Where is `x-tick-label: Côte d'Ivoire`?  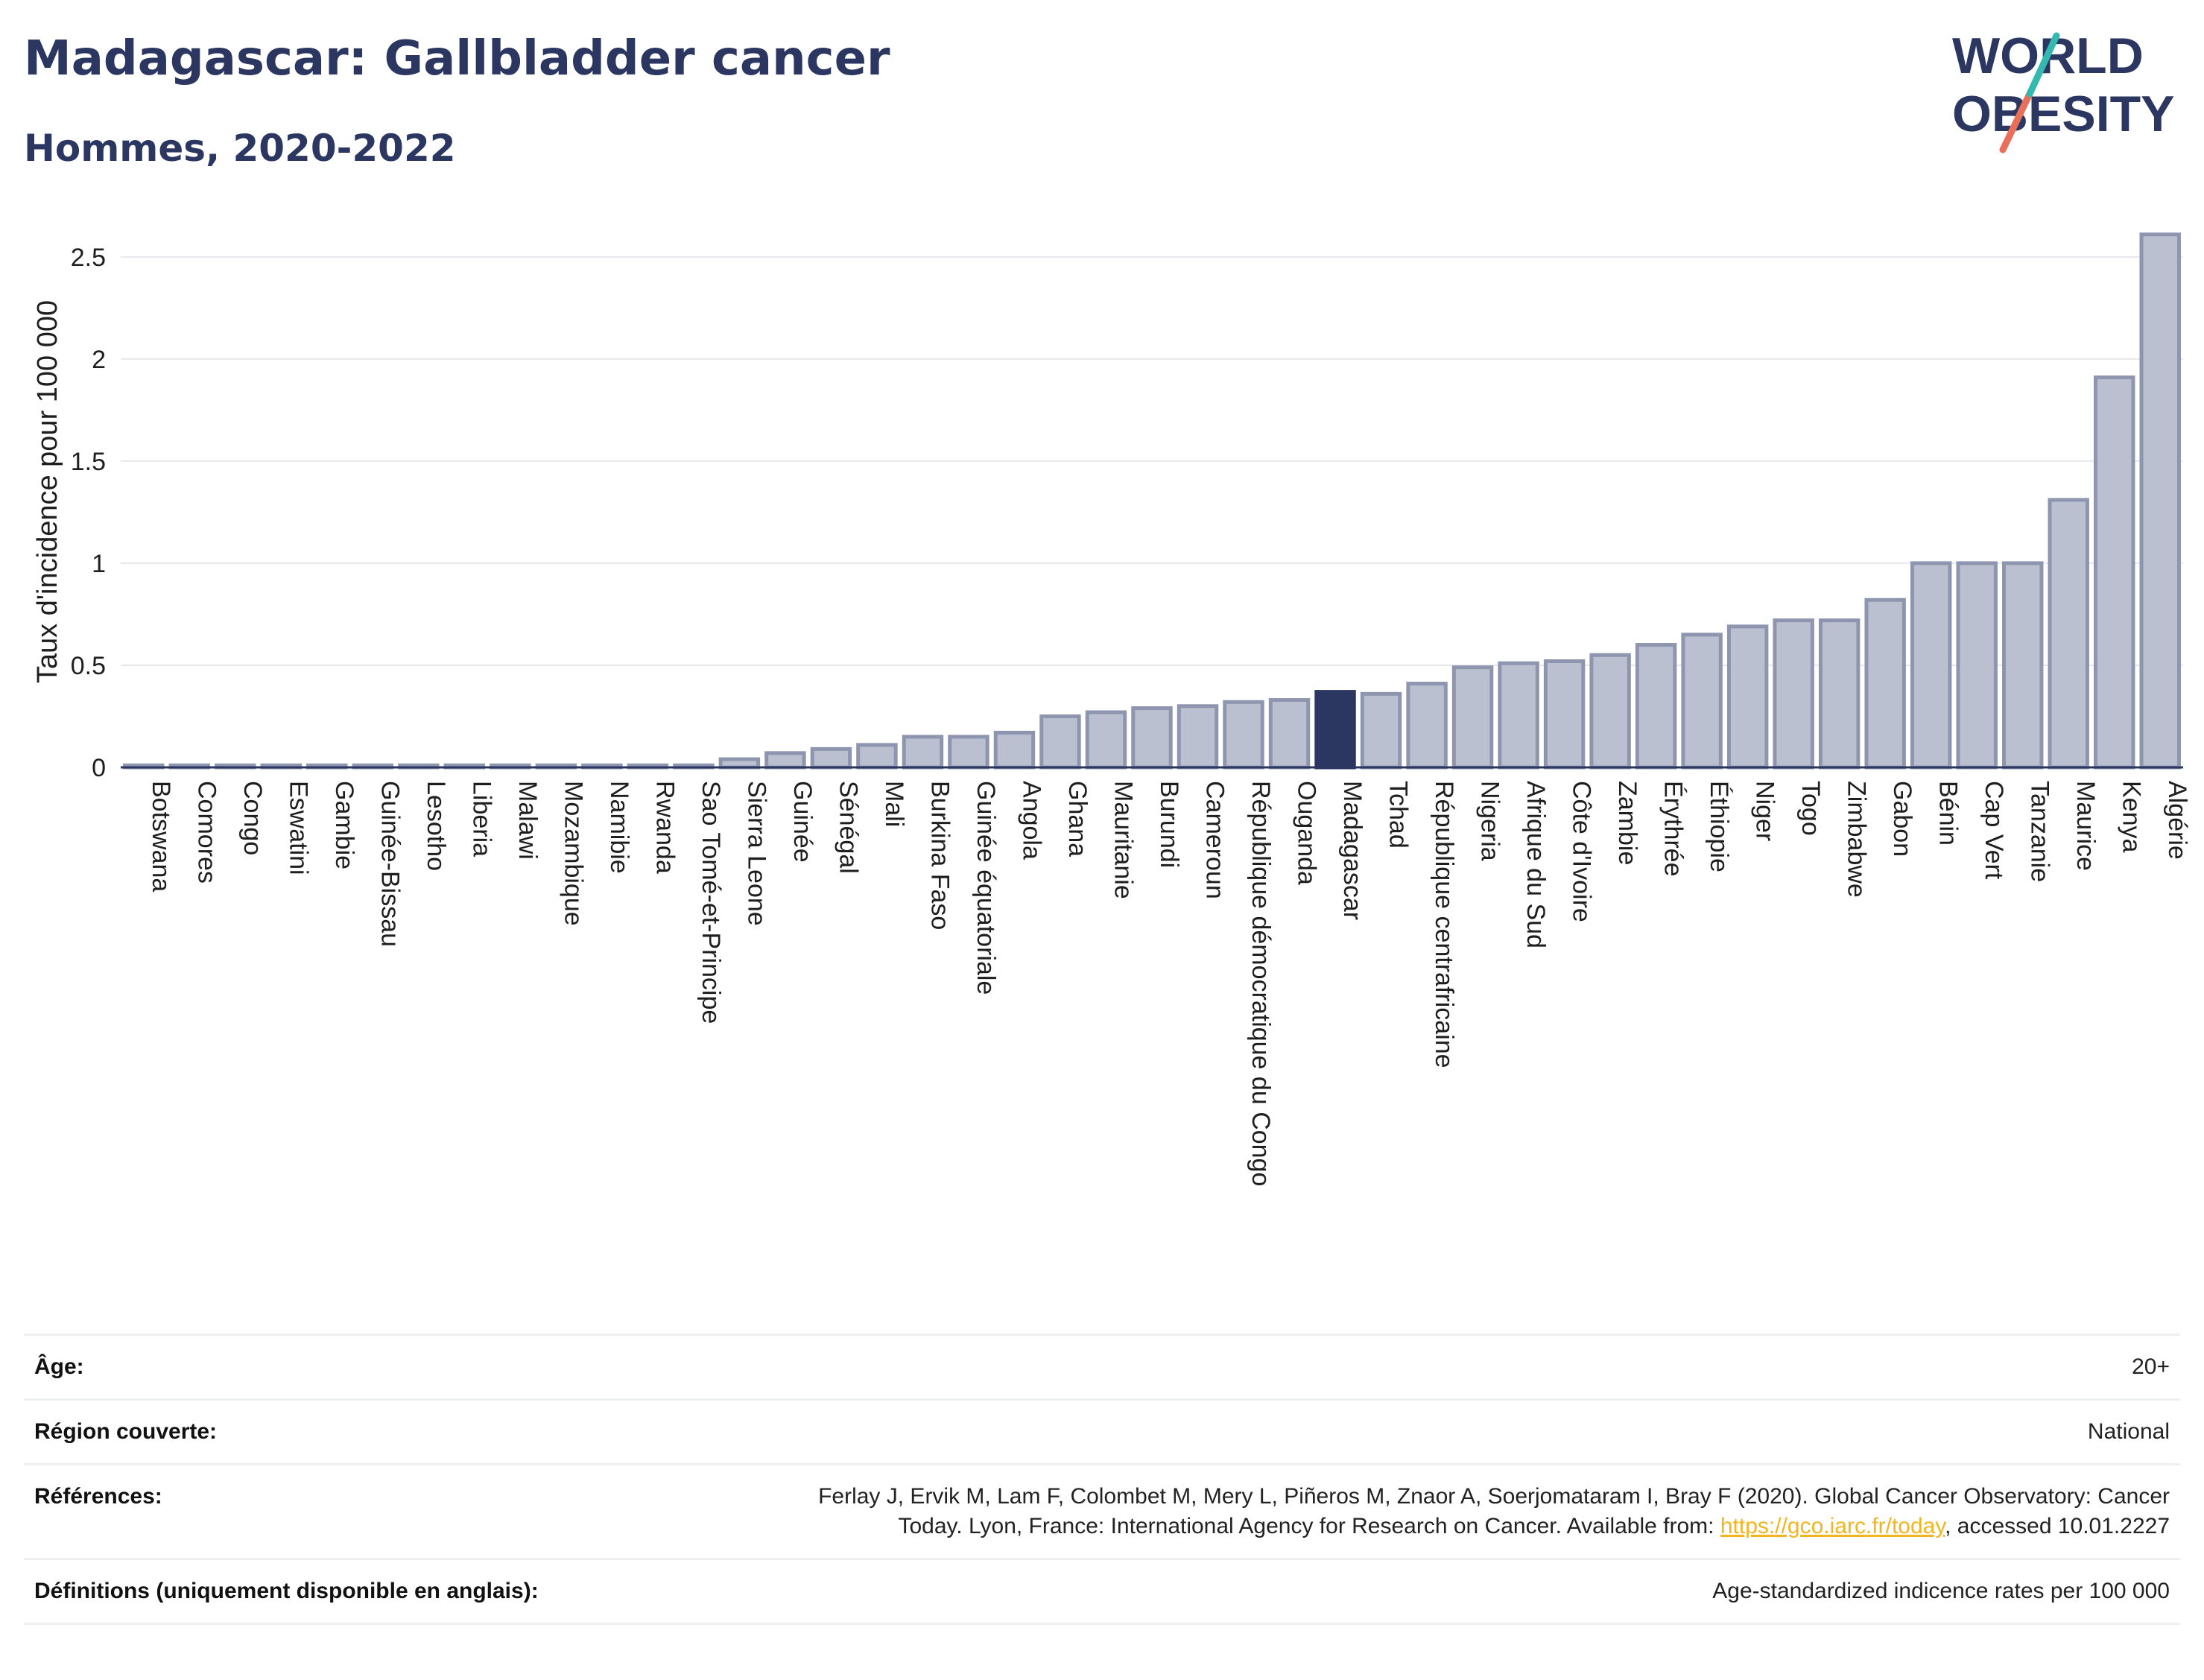 x-tick-label: Côte d'Ivoire is located at coordinates (1582, 851).